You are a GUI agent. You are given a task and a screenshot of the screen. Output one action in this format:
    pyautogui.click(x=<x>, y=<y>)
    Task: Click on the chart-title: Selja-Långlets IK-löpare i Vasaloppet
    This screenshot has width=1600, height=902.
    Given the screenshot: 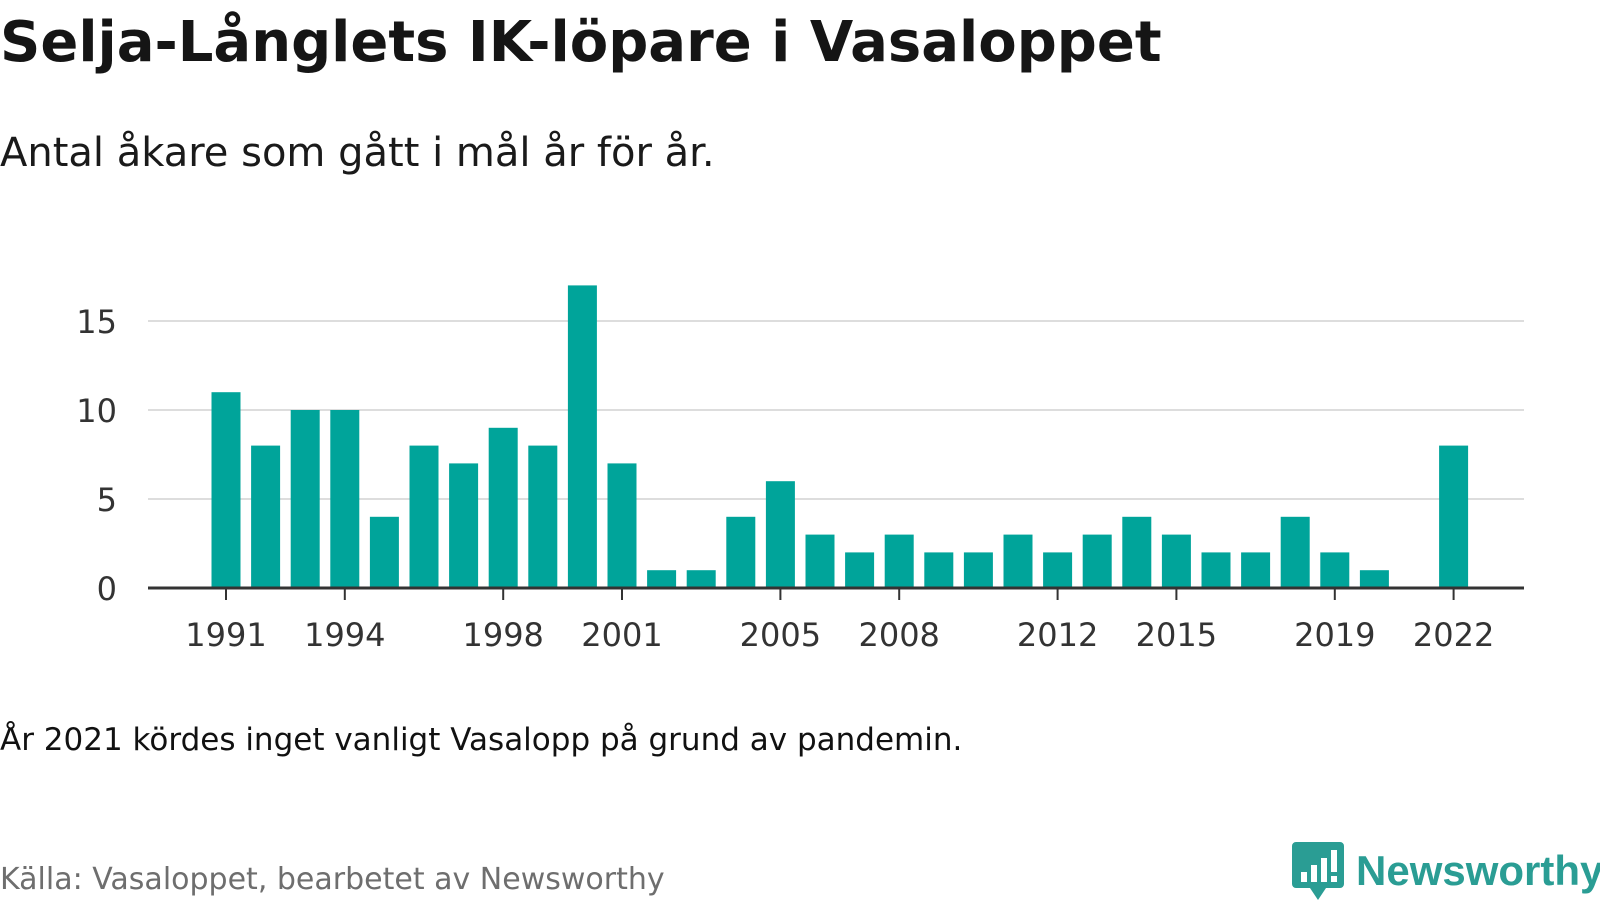 What is the action you would take?
    pyautogui.click(x=581, y=42)
    